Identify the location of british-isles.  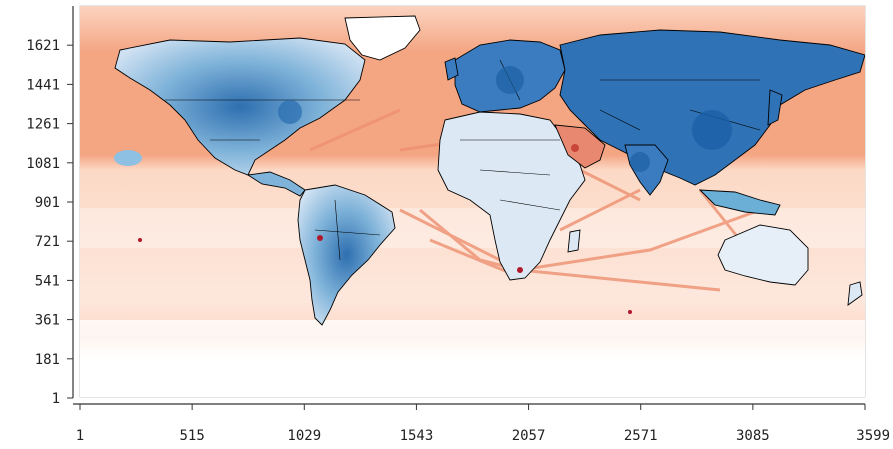
(451, 69).